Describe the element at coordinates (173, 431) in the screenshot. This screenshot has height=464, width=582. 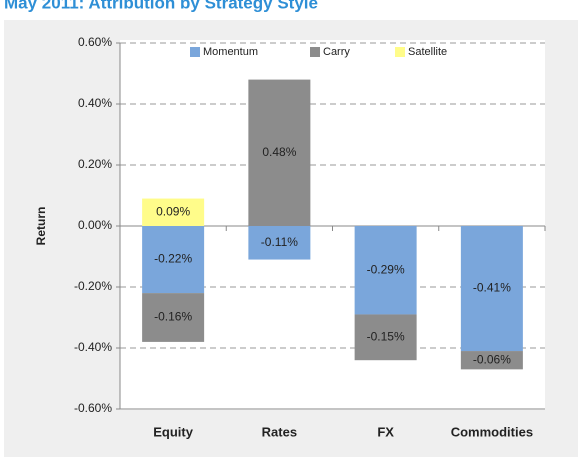
I see `x-tick-label: Equity` at that location.